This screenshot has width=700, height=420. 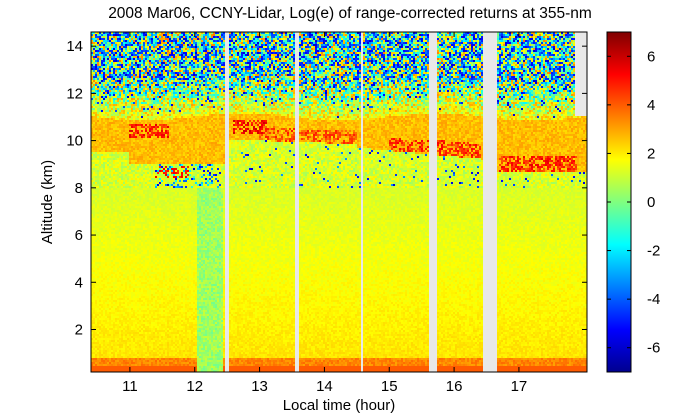 What do you see at coordinates (651, 56) in the screenshot?
I see `colorbar-tick-label: 6` at bounding box center [651, 56].